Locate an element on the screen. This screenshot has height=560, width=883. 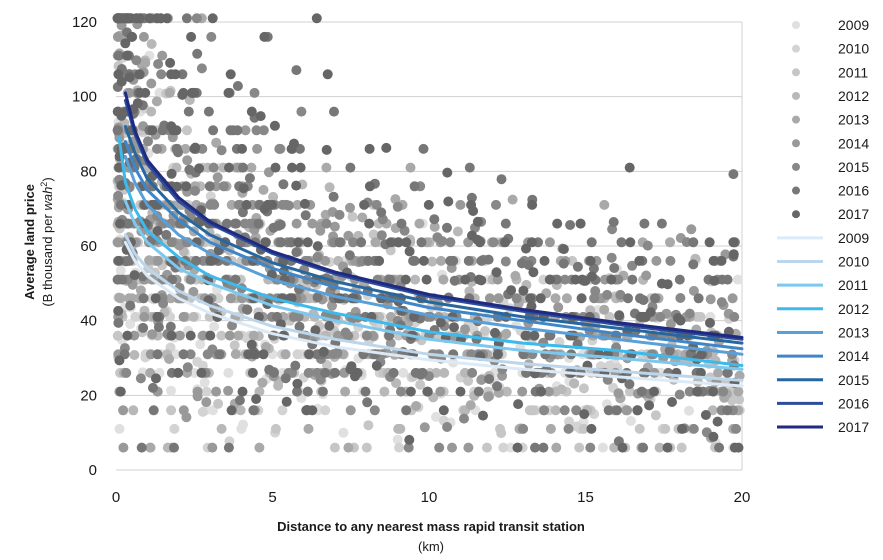
legend-item-scatter-2013: 2013 is located at coordinates (830, 120).